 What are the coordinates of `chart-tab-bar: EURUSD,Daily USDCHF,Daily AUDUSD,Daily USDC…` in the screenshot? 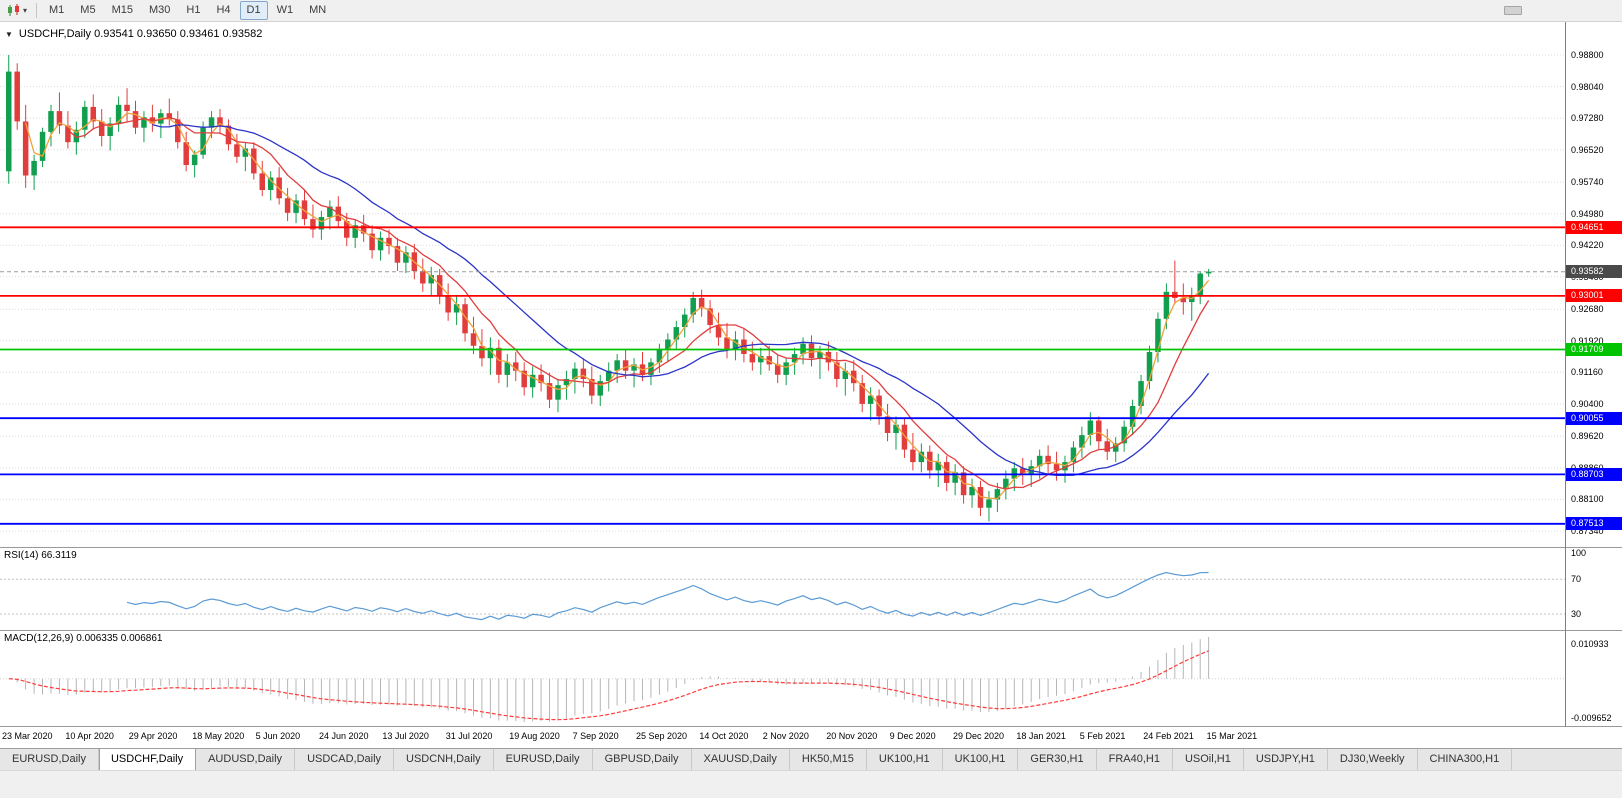 It's located at (811, 759).